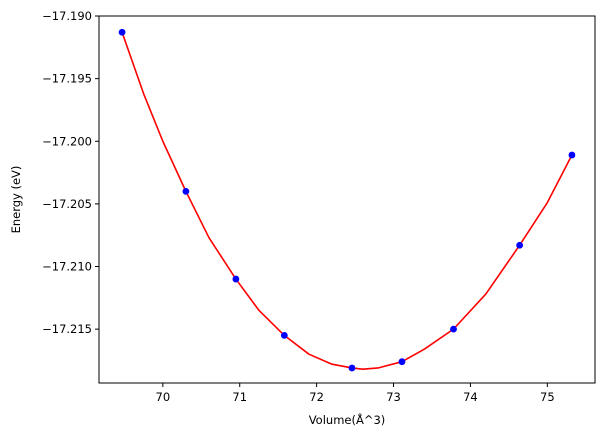 Image resolution: width=605 pixels, height=438 pixels. What do you see at coordinates (355, 393) in the screenshot?
I see `x-axis-ticks: 70 71 72 73 74 75` at bounding box center [355, 393].